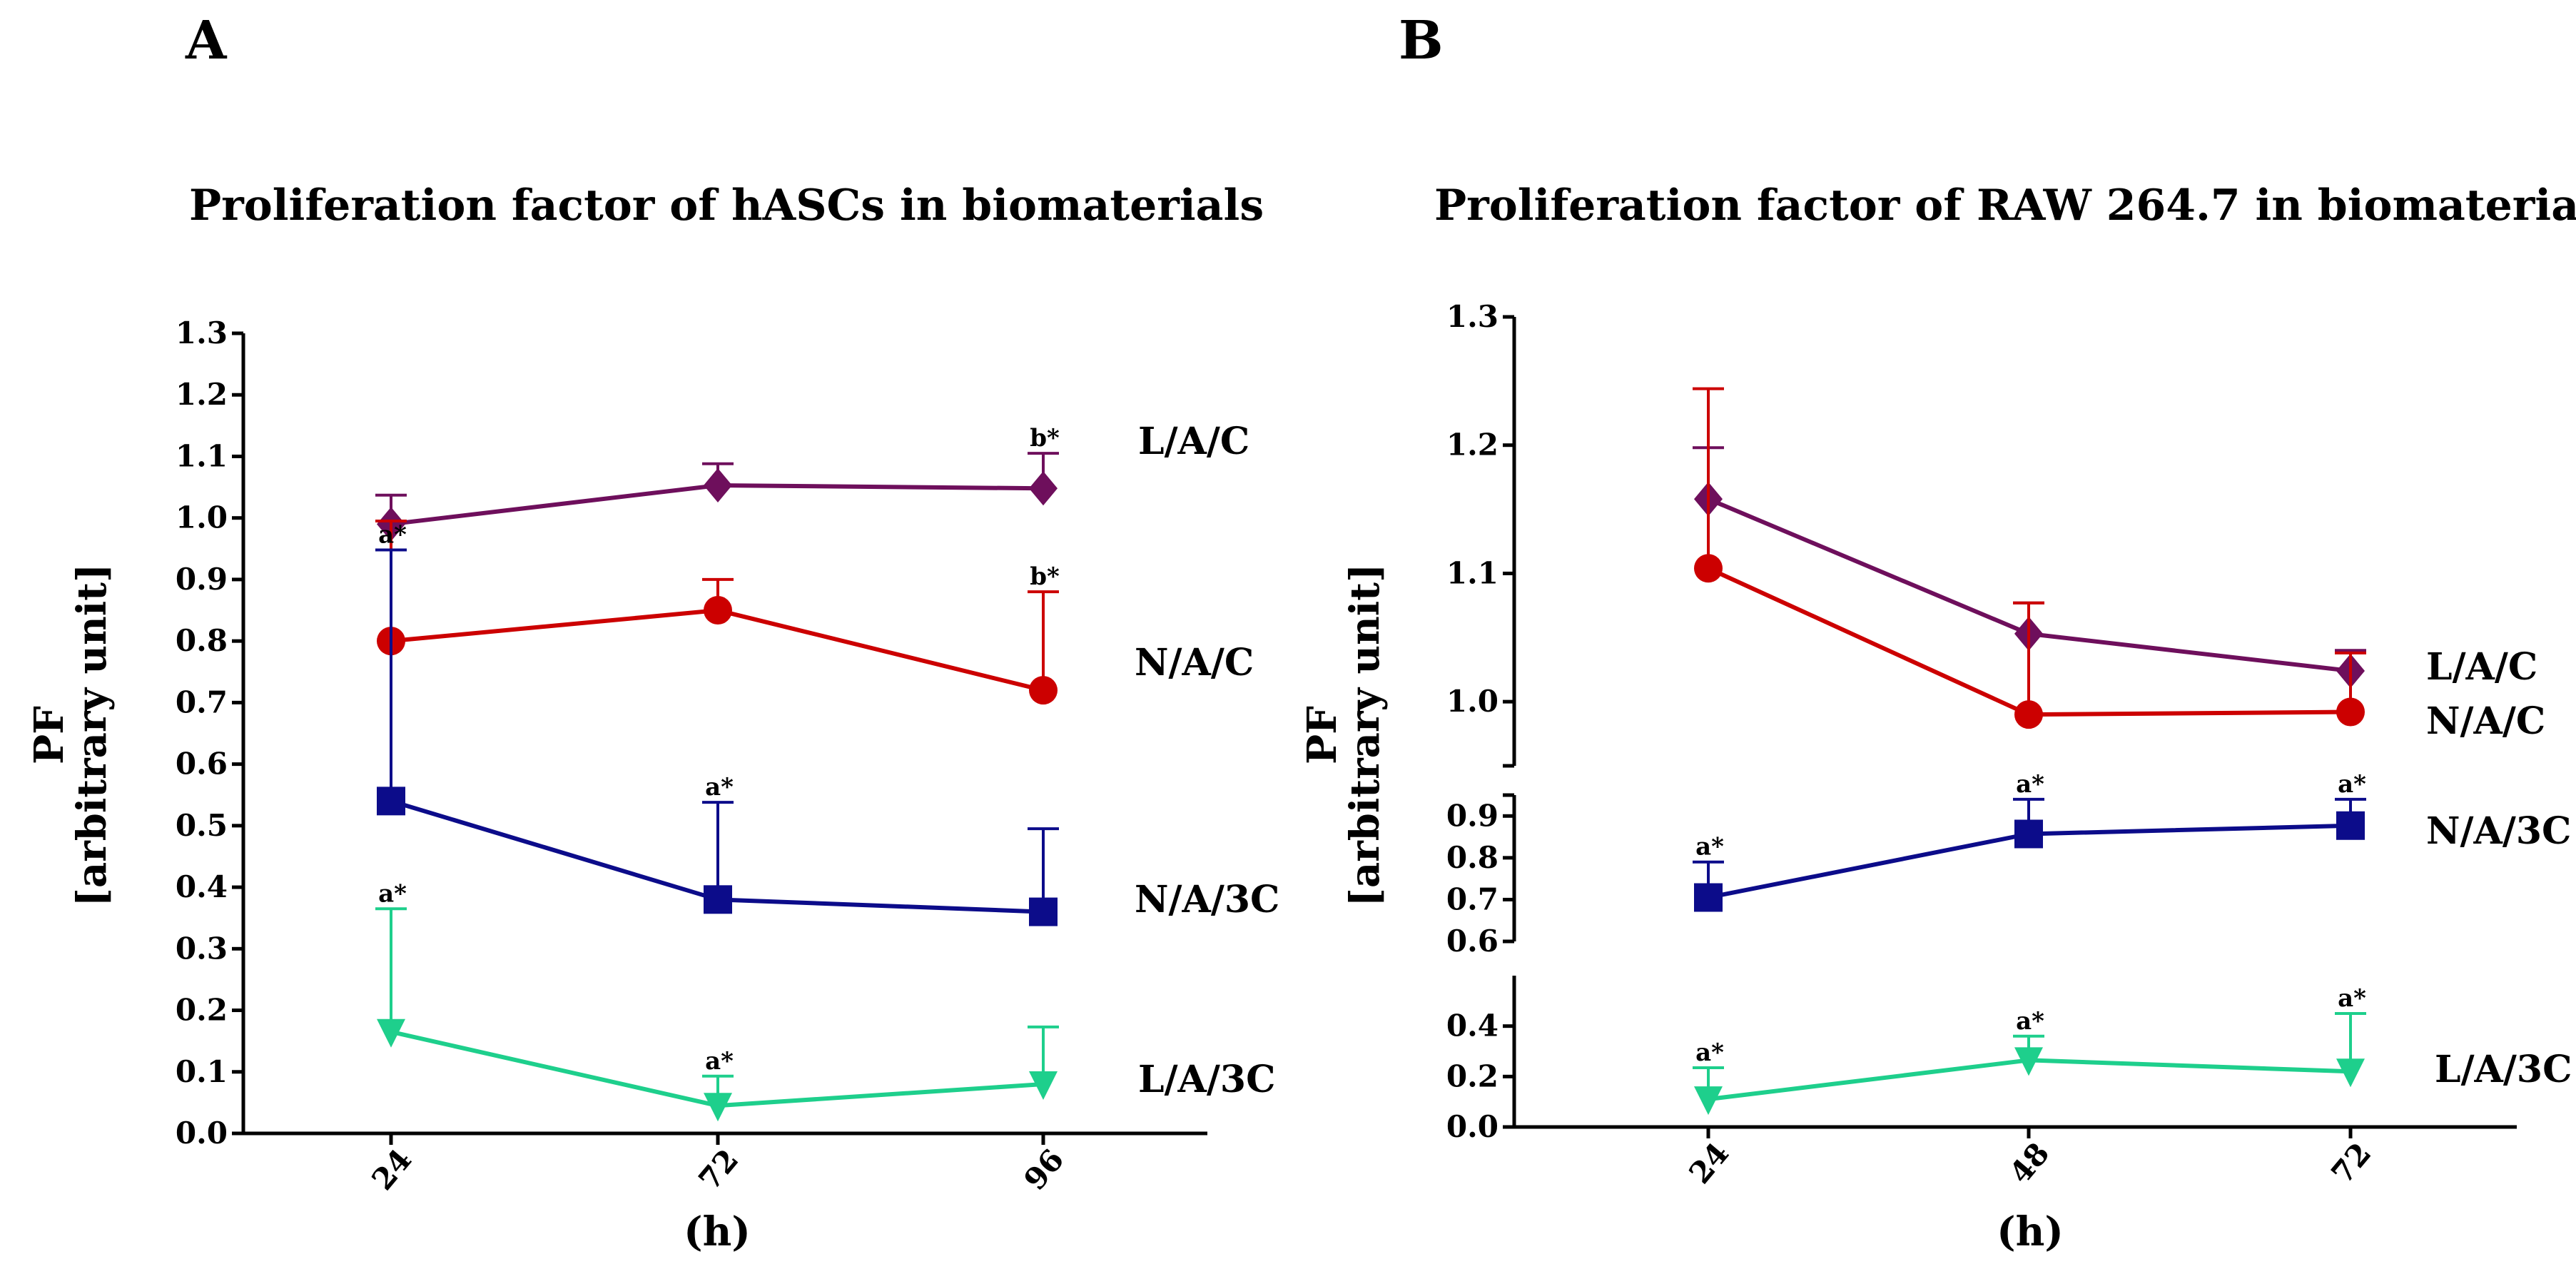 This screenshot has width=2576, height=1274. What do you see at coordinates (93, 735) in the screenshot?
I see `y-axis-label-a-line2: [arbitrary unit]` at bounding box center [93, 735].